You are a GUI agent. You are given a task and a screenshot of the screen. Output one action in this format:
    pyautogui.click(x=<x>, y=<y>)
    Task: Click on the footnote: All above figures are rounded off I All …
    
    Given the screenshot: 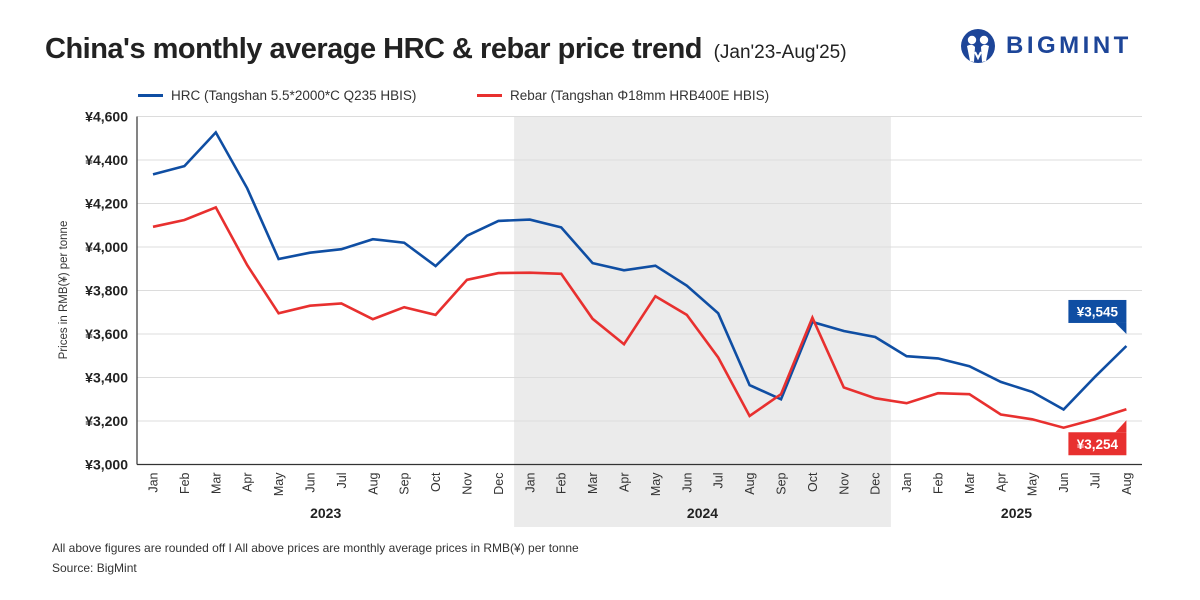 What is the action you would take?
    pyautogui.click(x=315, y=548)
    